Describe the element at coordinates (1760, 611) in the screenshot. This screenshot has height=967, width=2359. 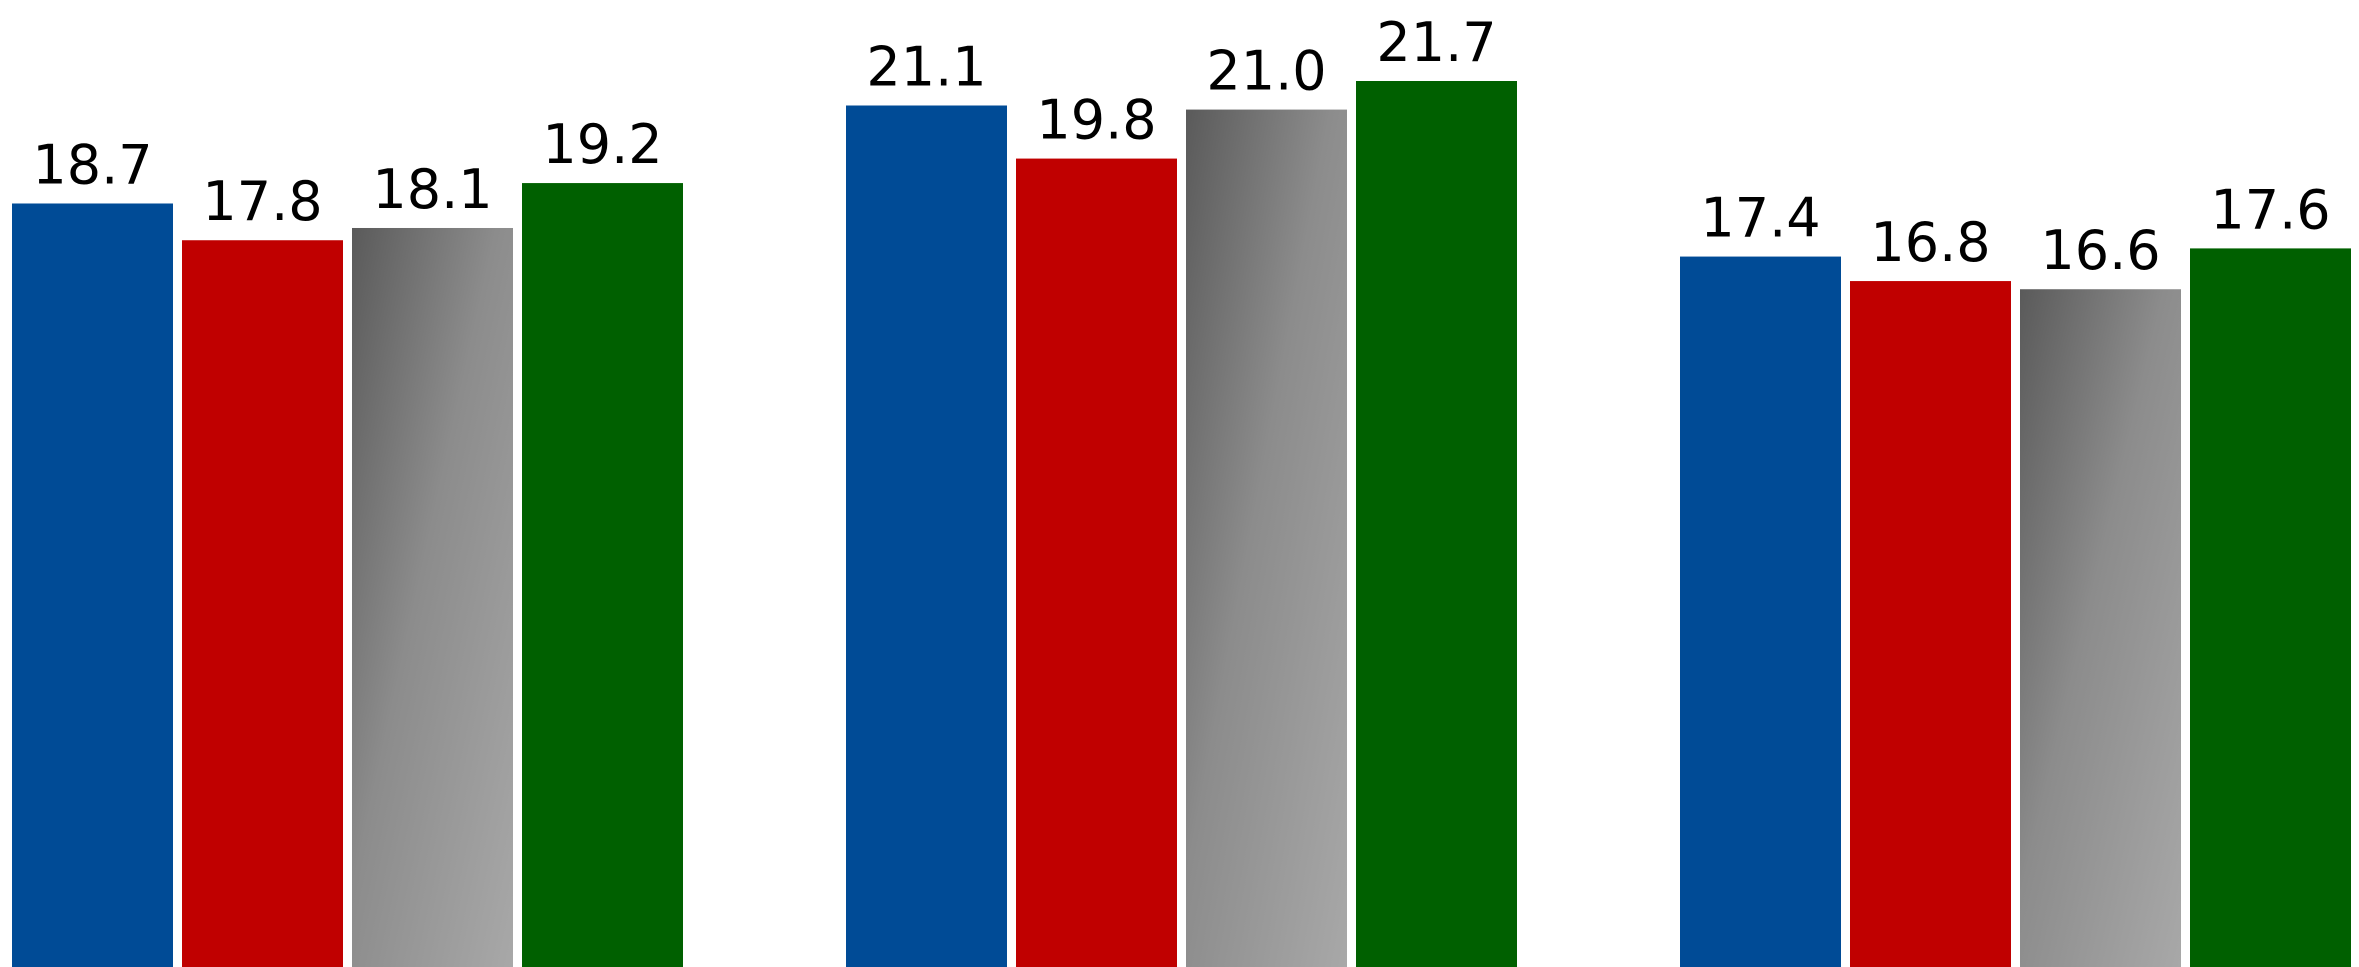
I see `bar-group3-series1` at that location.